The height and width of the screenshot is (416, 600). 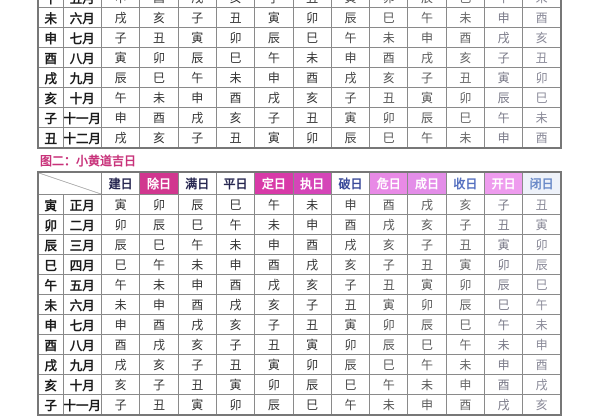 What do you see at coordinates (82, 405) in the screenshot?
I see `month-cell: 十一月` at bounding box center [82, 405].